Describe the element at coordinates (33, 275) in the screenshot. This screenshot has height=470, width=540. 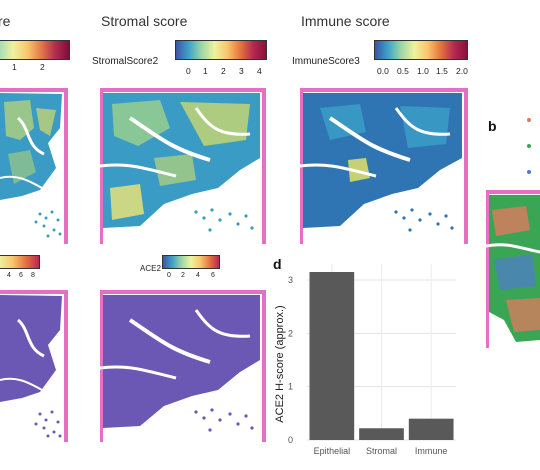
I see `ace2-left-tick: 8` at that location.